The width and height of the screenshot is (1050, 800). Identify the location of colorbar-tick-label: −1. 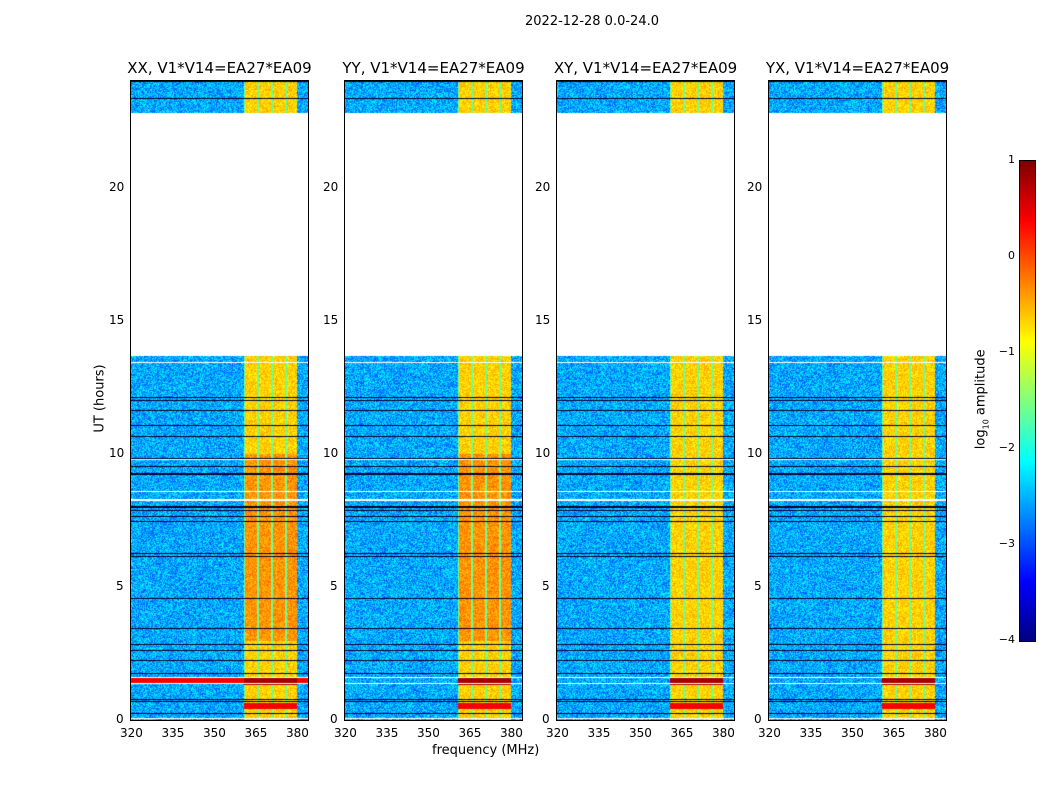
(1006, 351).